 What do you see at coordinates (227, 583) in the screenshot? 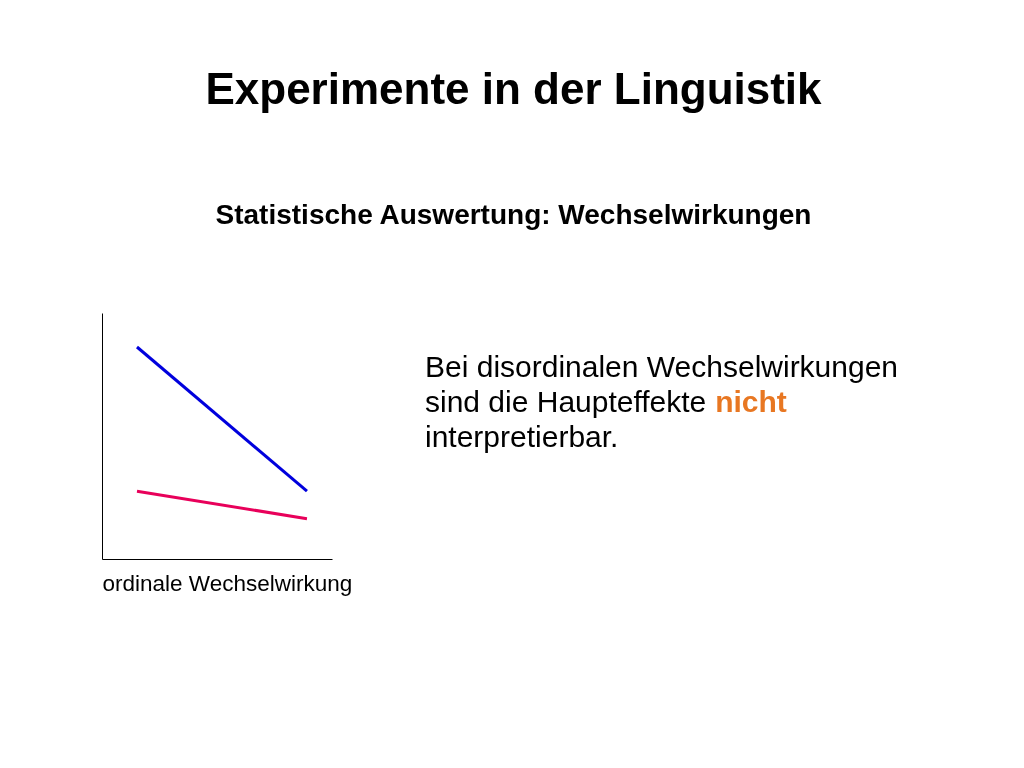
I see `x-axis-title: ordinale Wechselwirkung` at bounding box center [227, 583].